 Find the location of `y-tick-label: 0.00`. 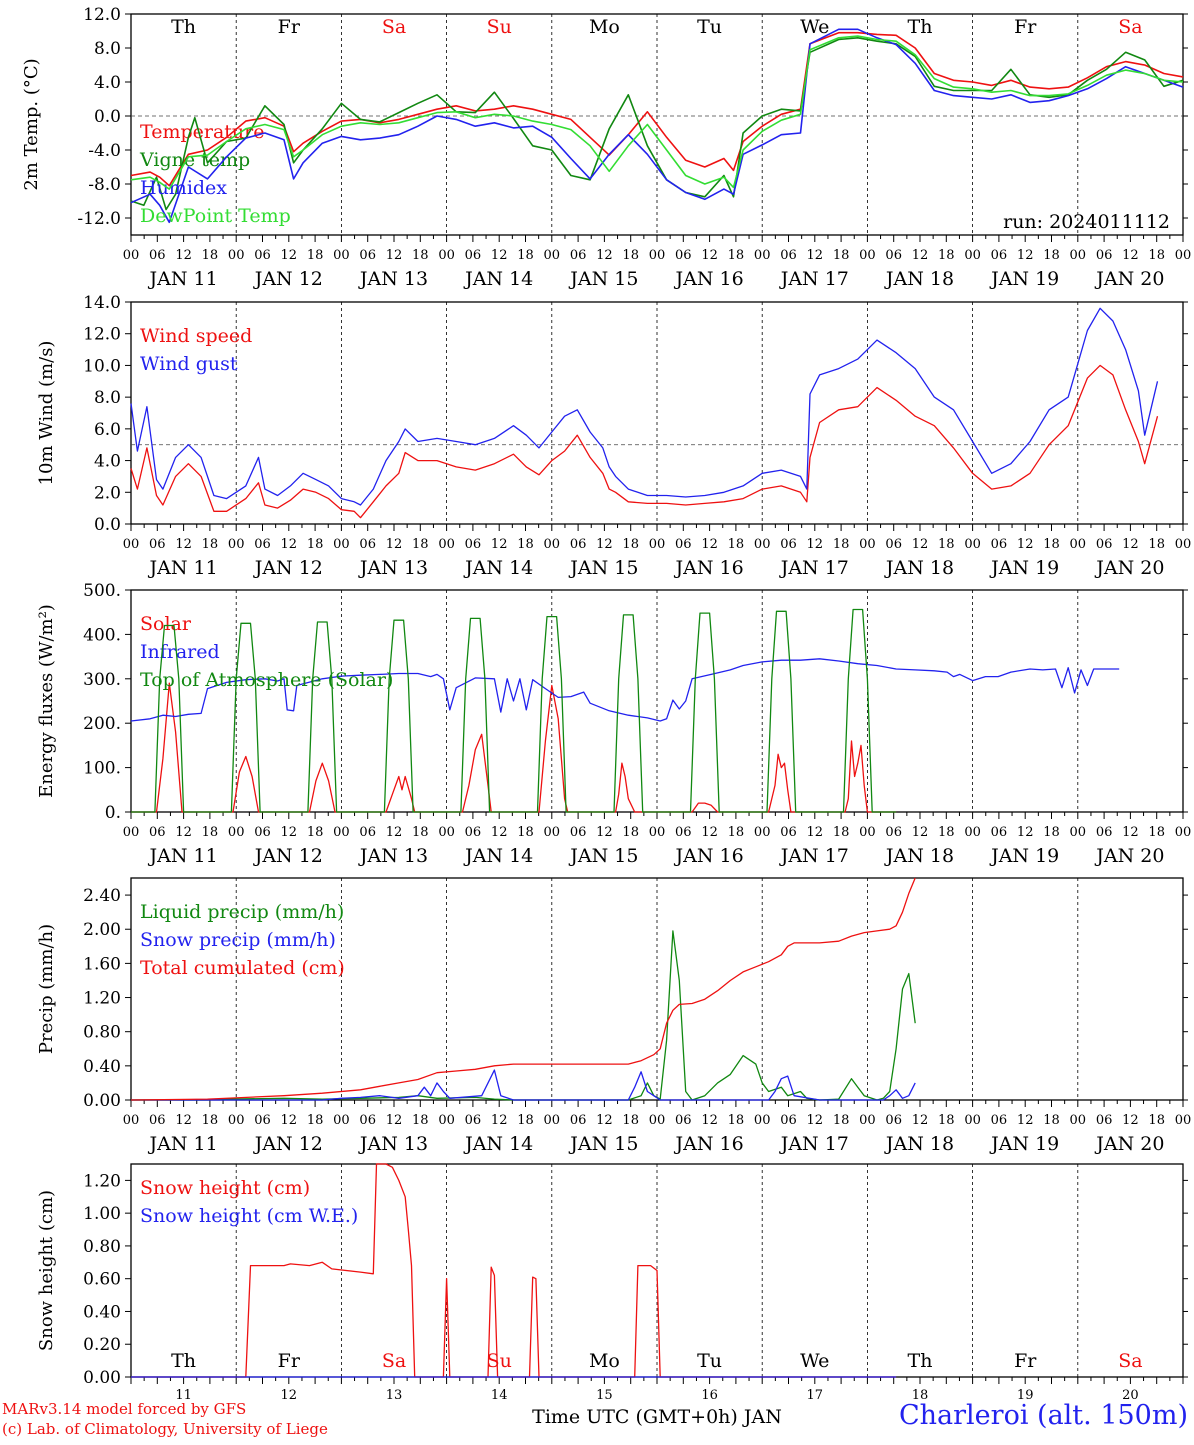

y-tick-label: 0.00 is located at coordinates (102, 1378).